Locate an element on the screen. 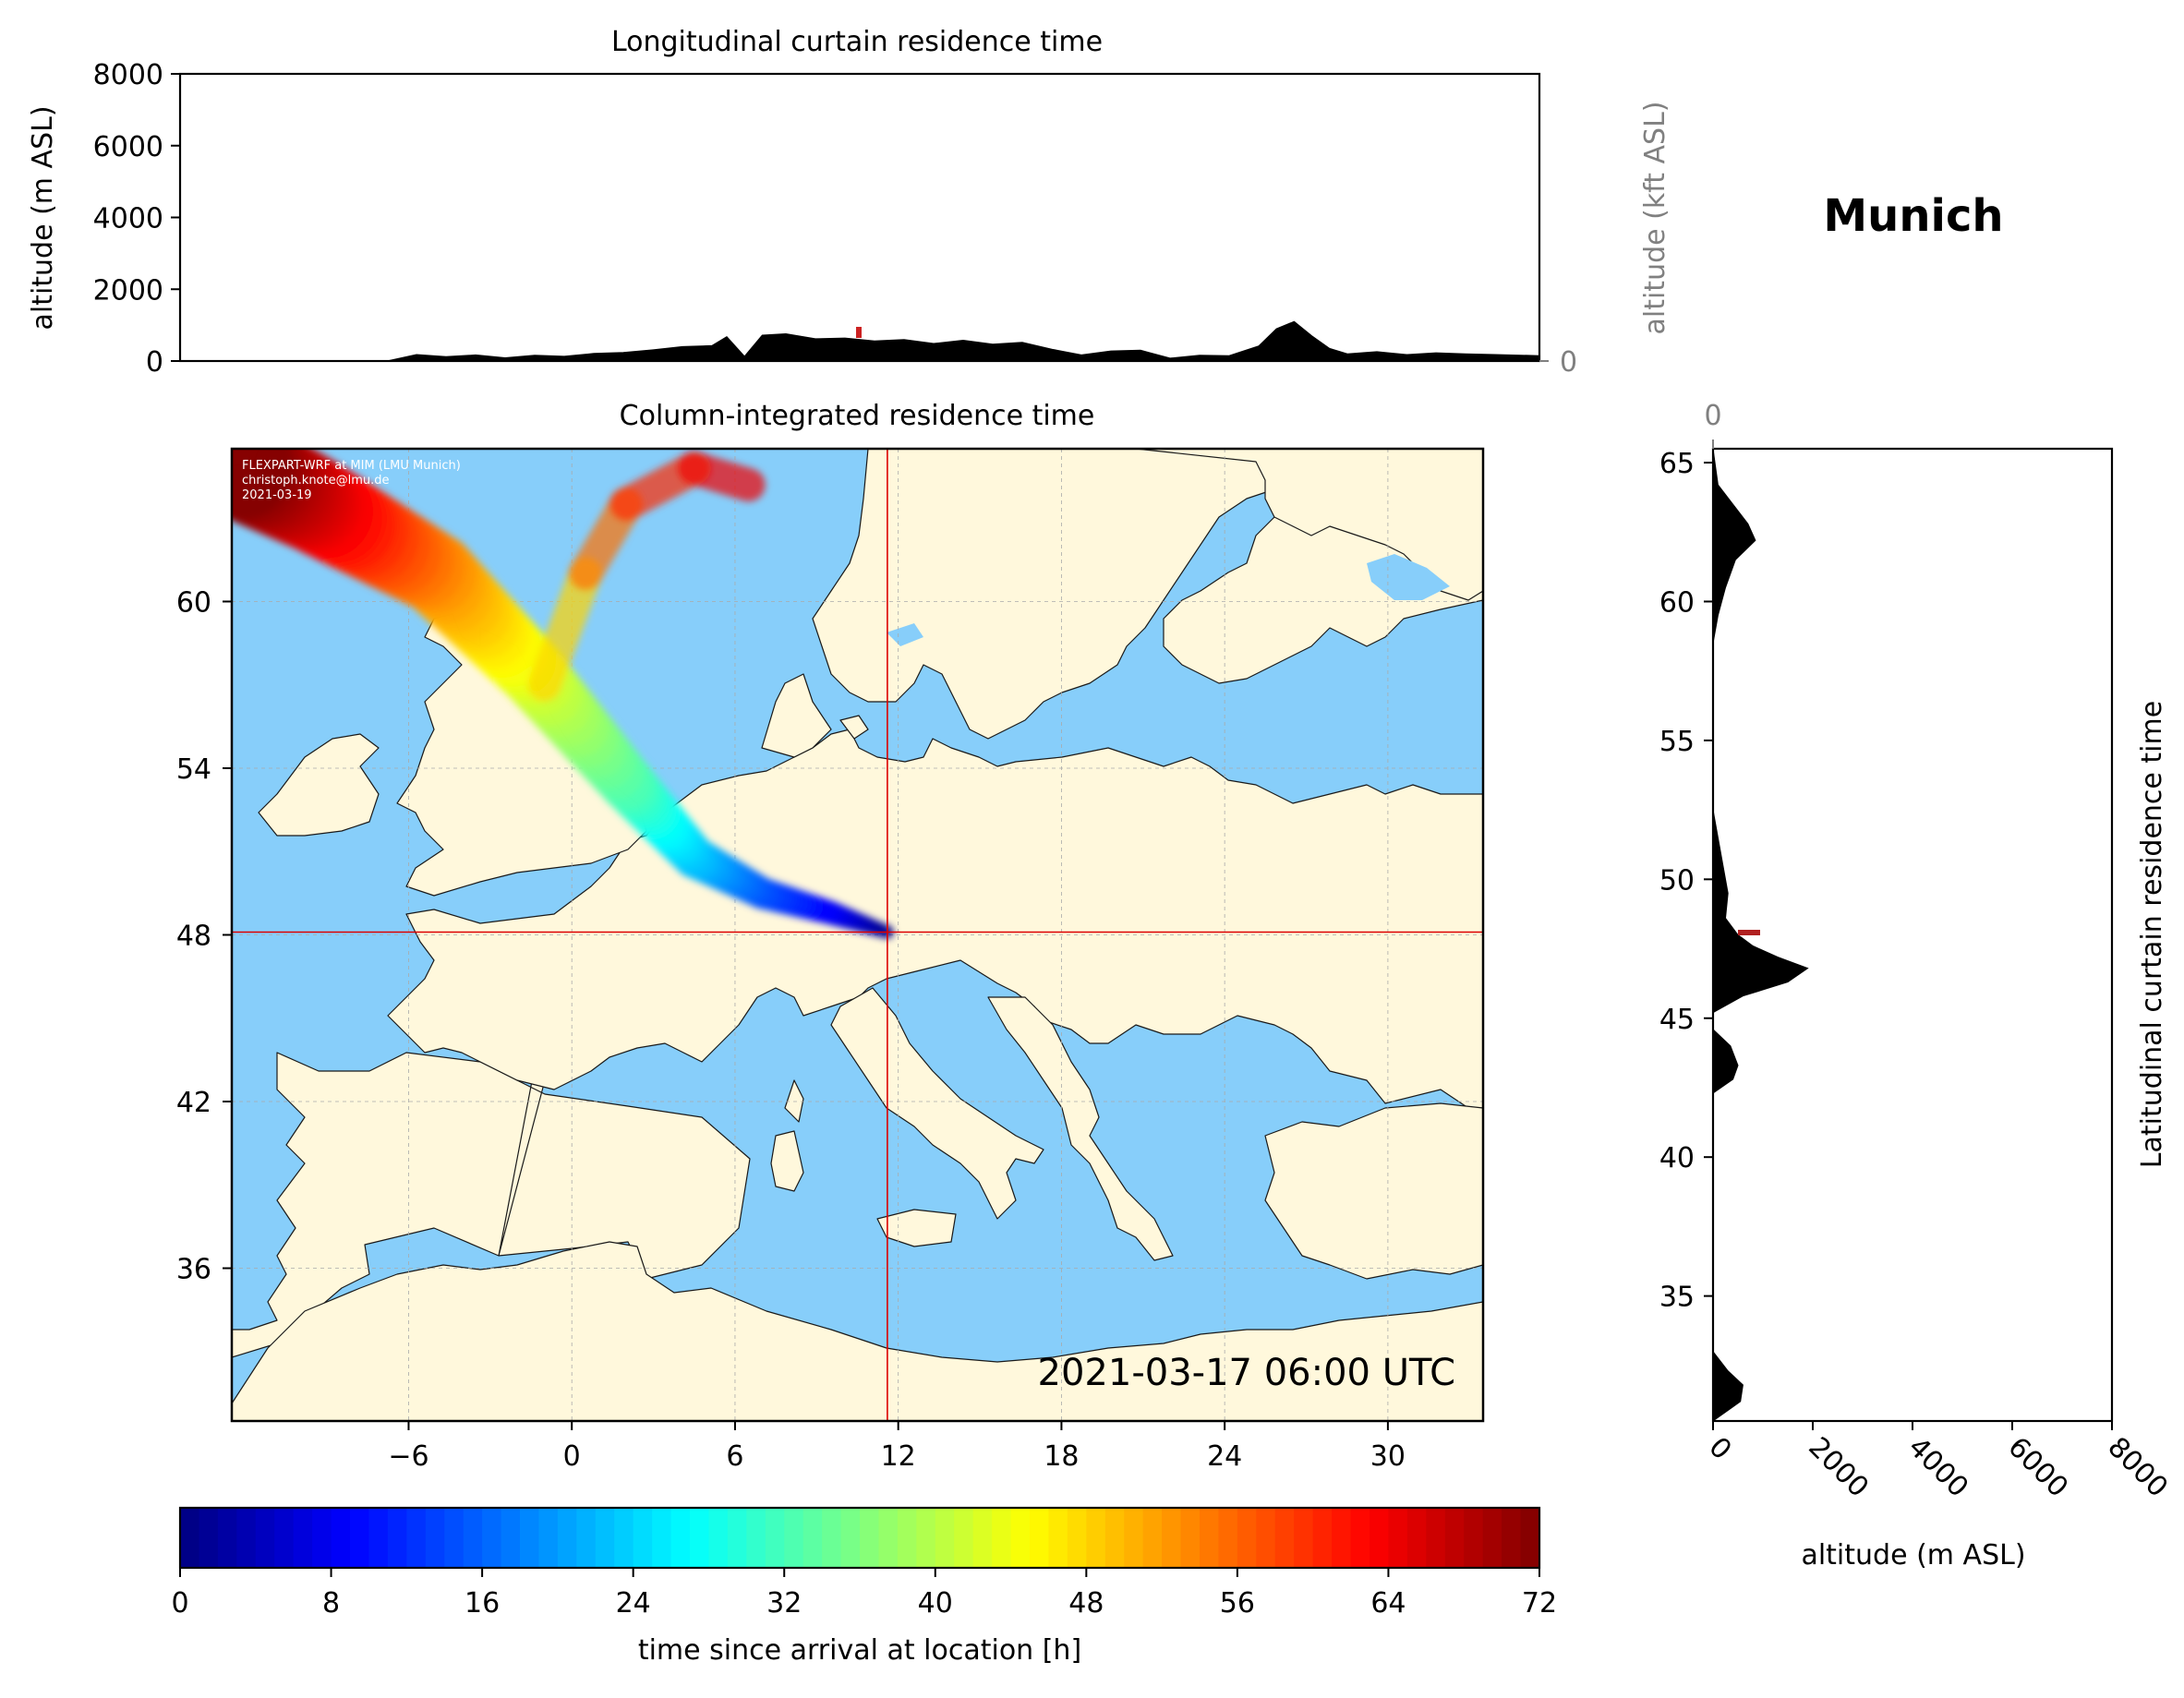 The image size is (2184, 1698). longitudinal-terrain-profile is located at coordinates (860, 341).